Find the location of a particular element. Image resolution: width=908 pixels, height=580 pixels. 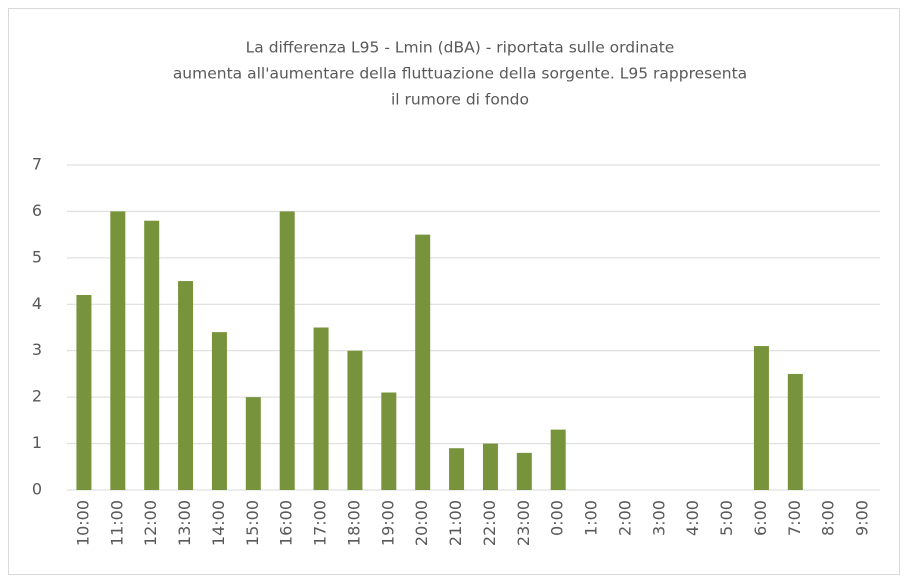

y-tick-label: 6 is located at coordinates (37, 210).